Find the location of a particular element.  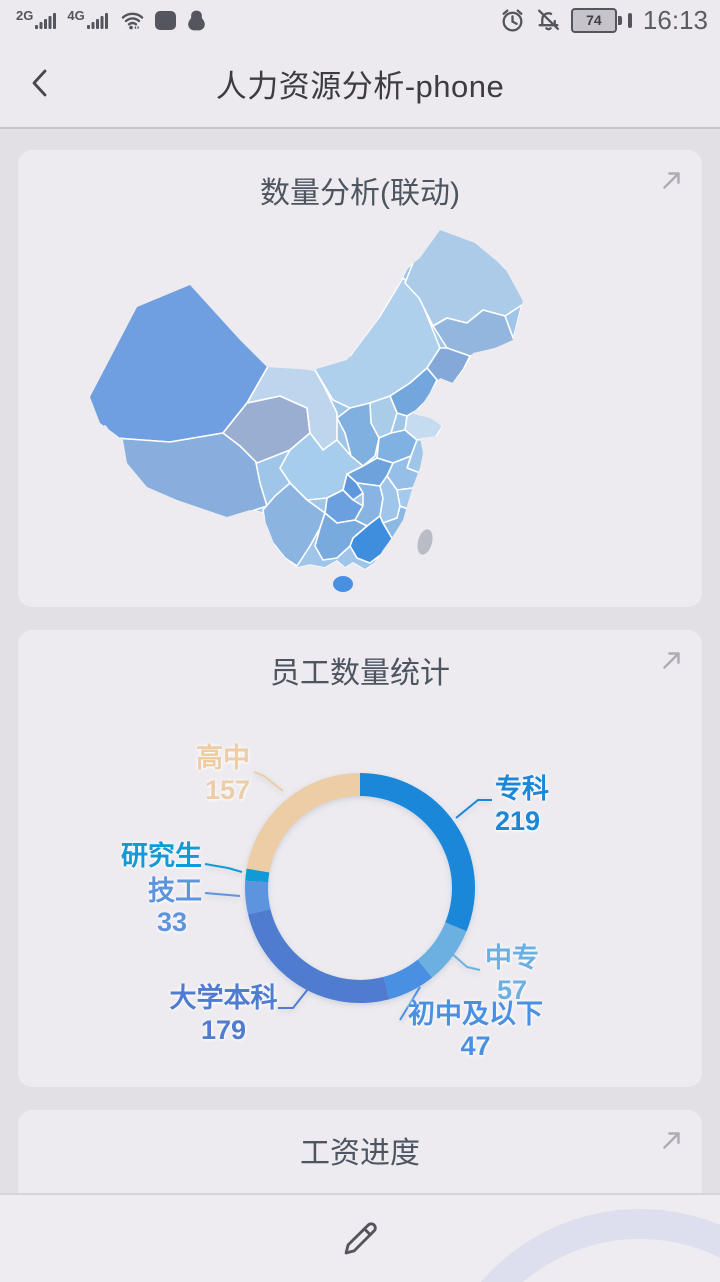

page-title: 人力资源分析-phone is located at coordinates (360, 86).